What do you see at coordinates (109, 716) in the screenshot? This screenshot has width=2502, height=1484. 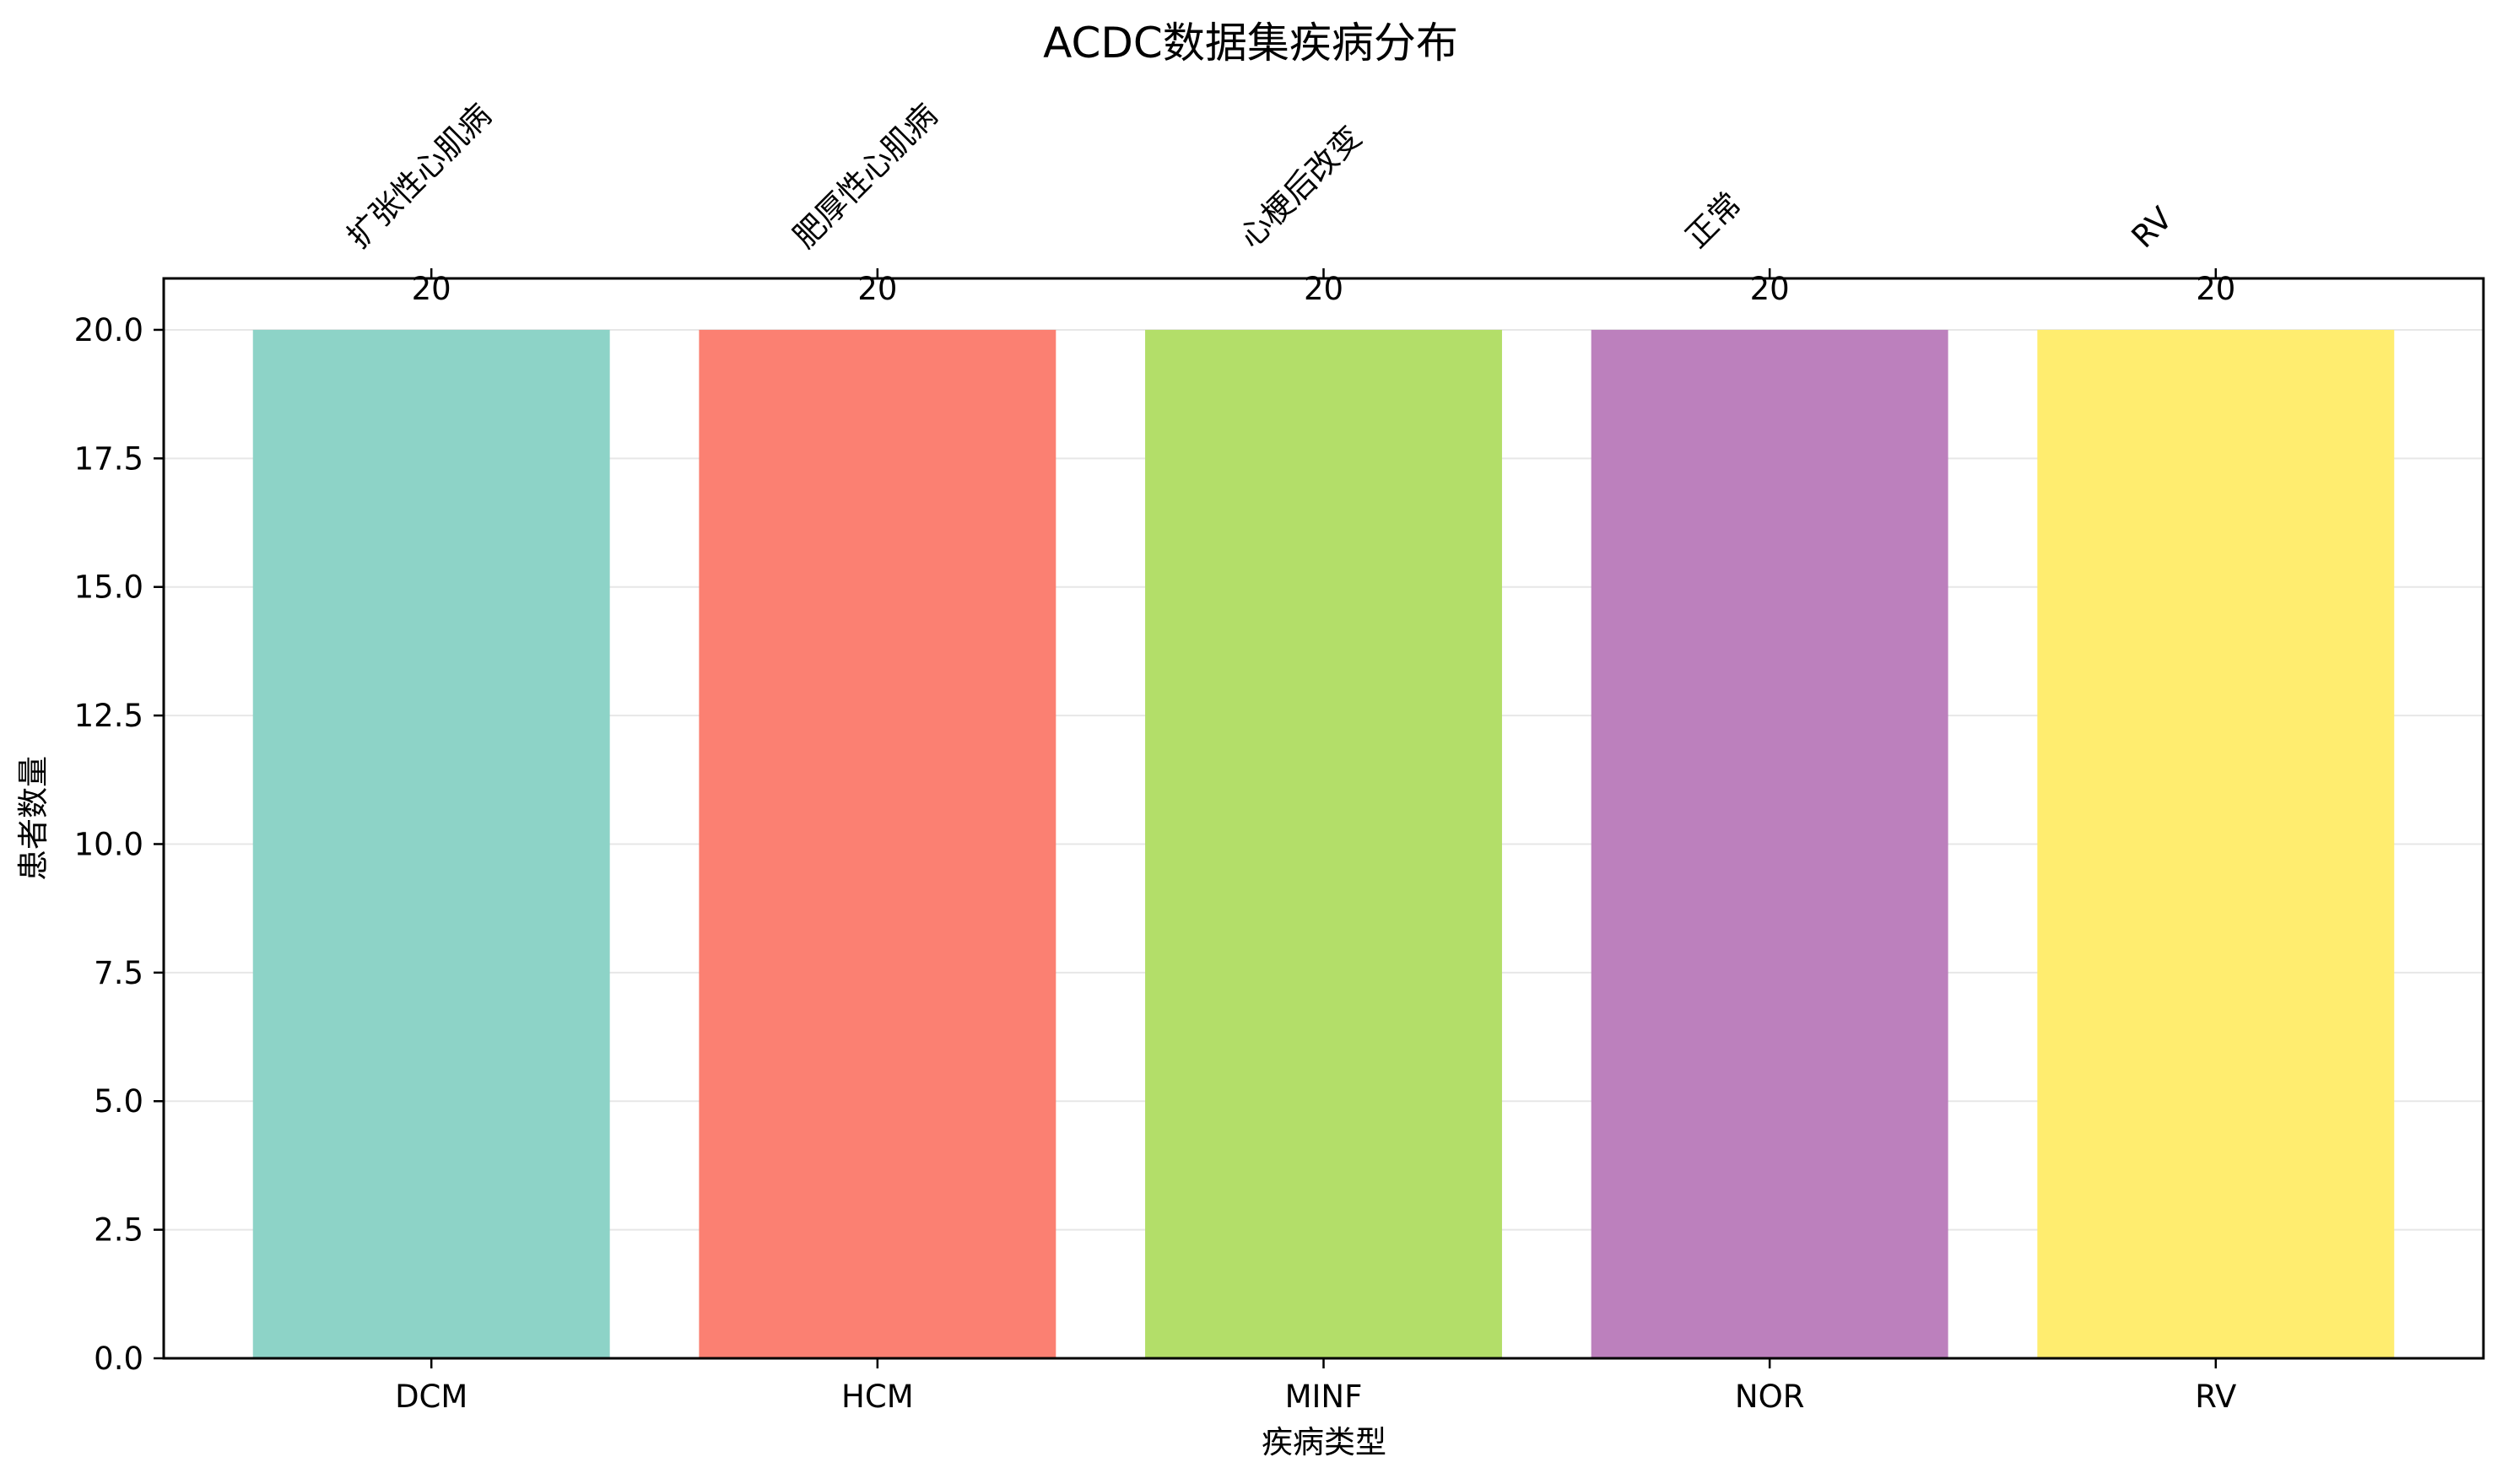 I see `y-tick-label: 12.5` at bounding box center [109, 716].